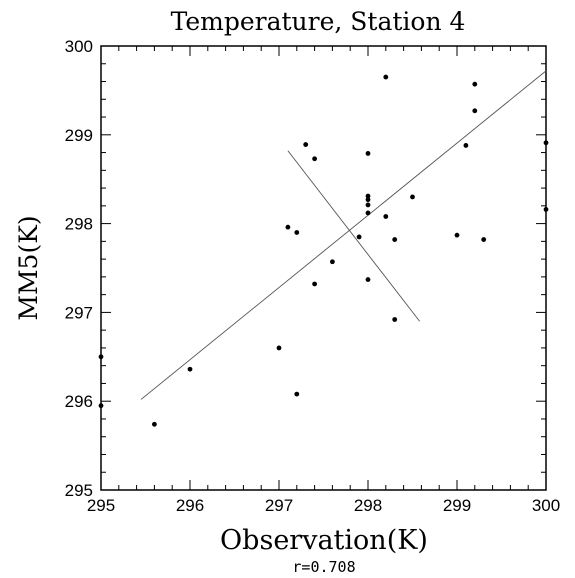 This screenshot has width=575, height=578. What do you see at coordinates (79, 401) in the screenshot?
I see `y-tick-label: 296` at bounding box center [79, 401].